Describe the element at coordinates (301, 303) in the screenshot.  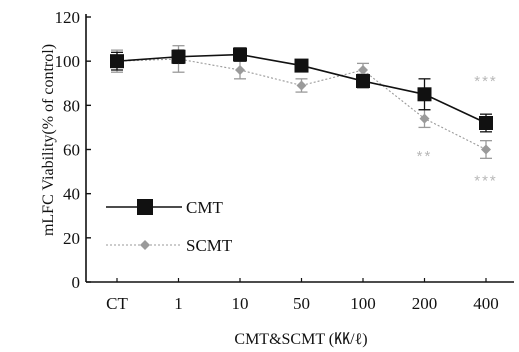
I see `x-tick-label: 50` at that location.